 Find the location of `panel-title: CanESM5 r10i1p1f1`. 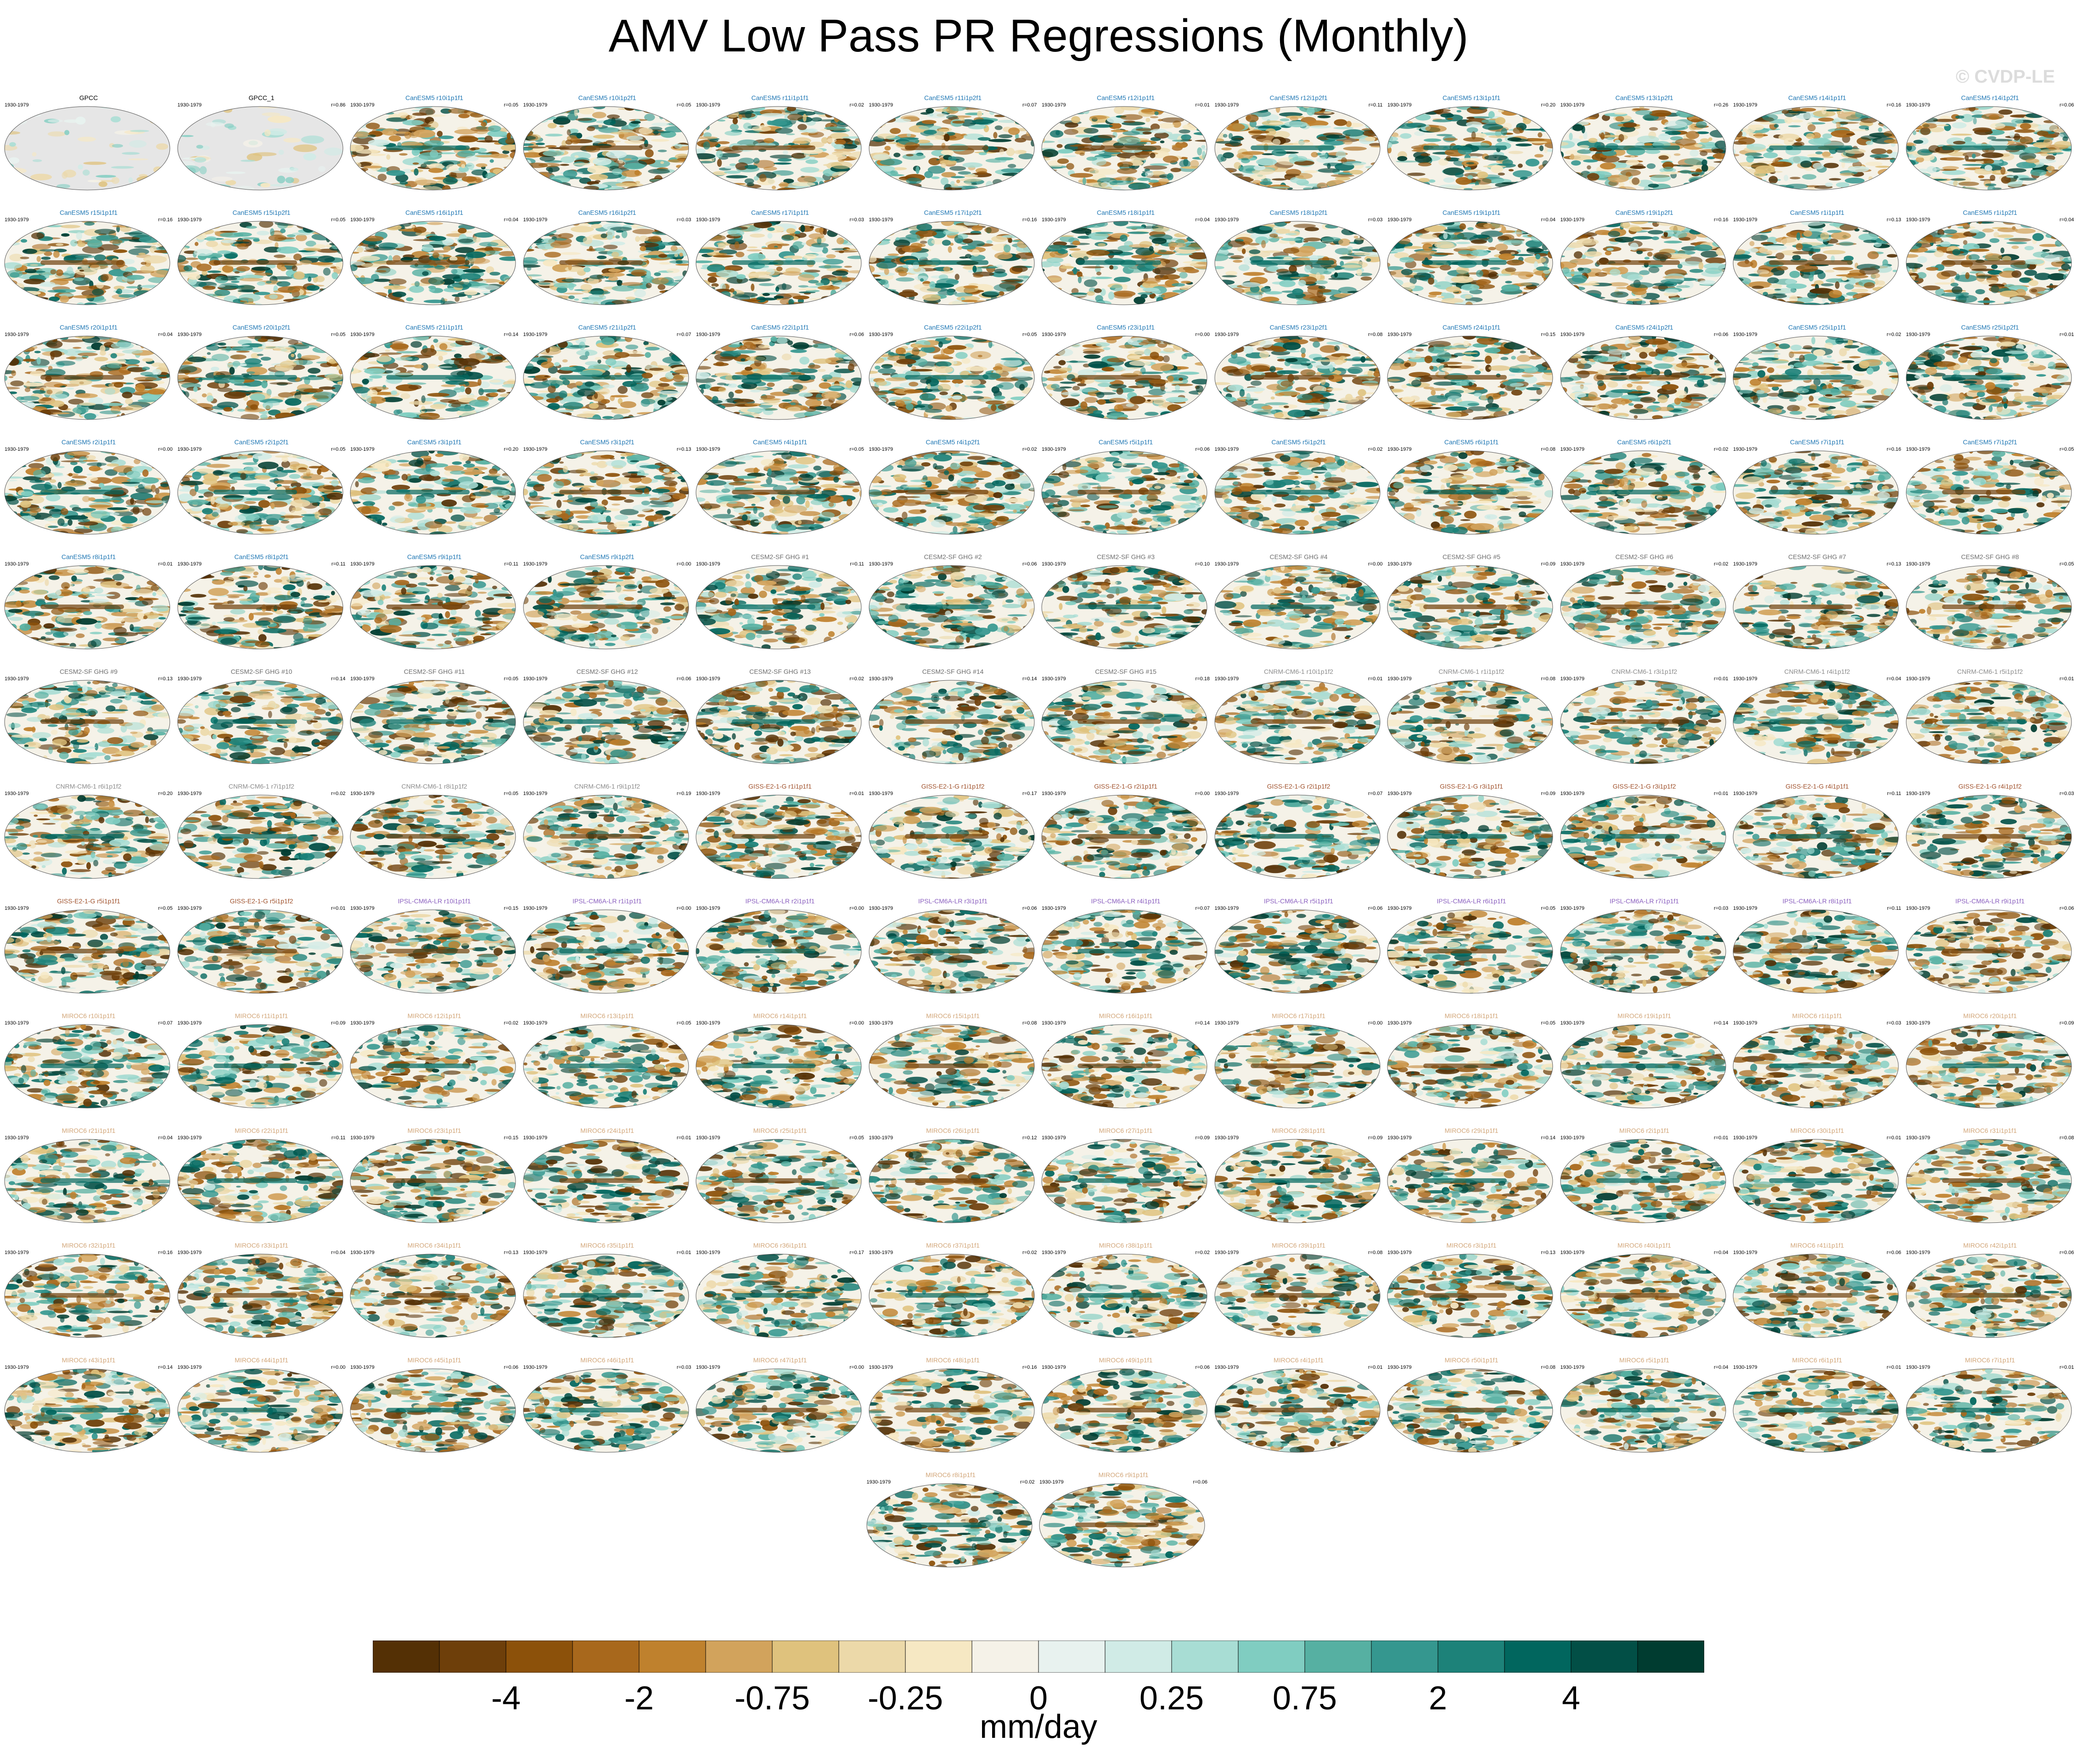

panel-title: CanESM5 r10i1p1f1 is located at coordinates (434, 97).